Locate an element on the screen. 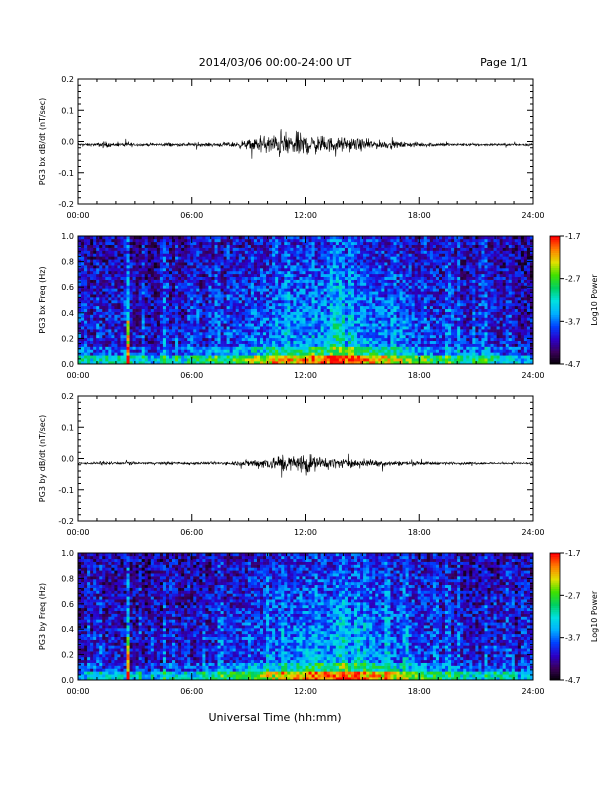 This screenshot has width=612, height=796. y-tick-label: -0.1 is located at coordinates (66, 173).